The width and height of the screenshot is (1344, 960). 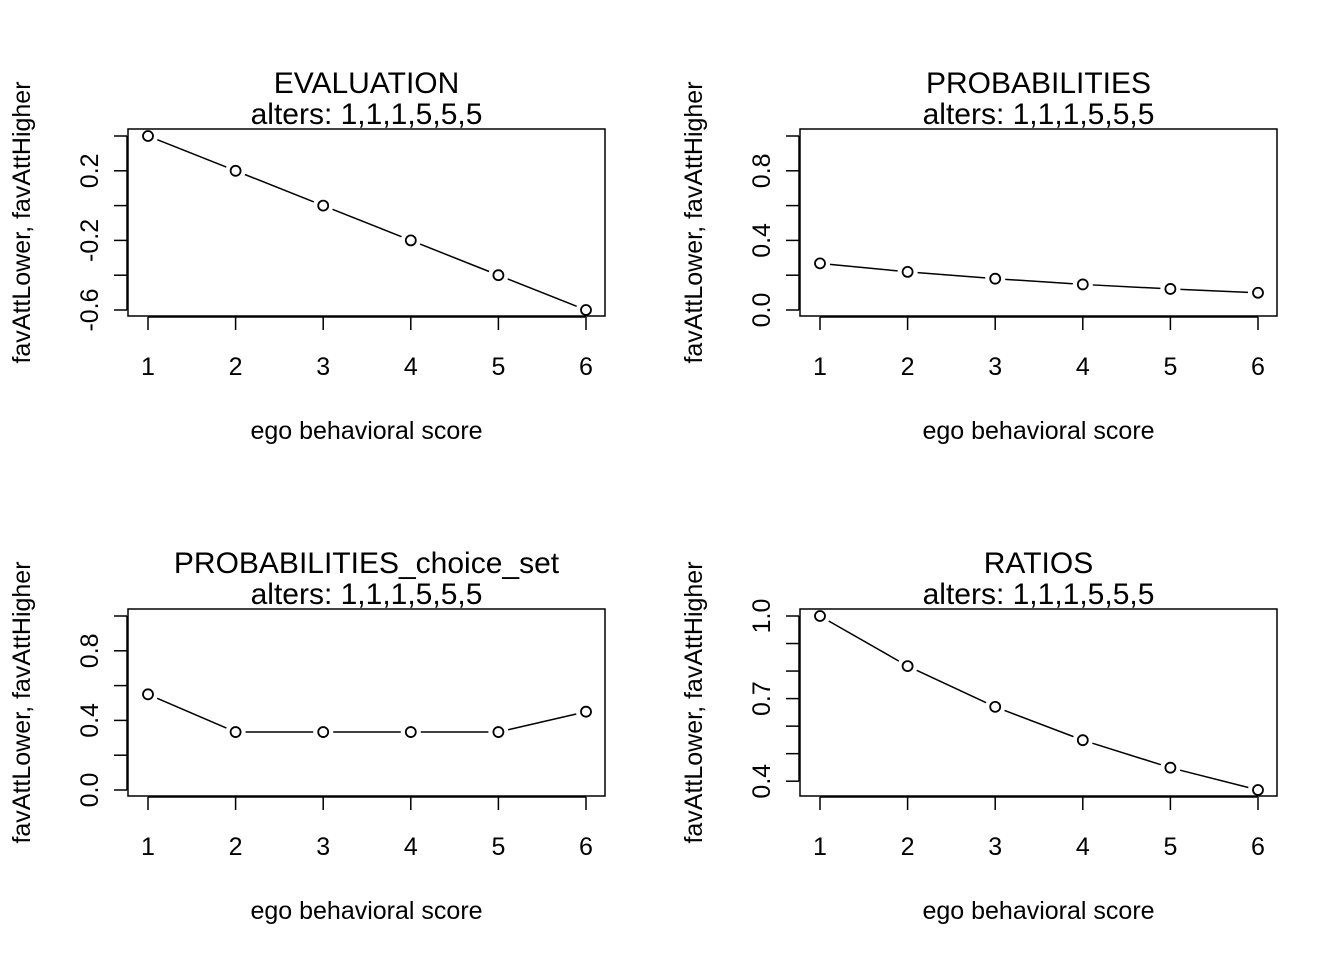 What do you see at coordinates (90, 240) in the screenshot?
I see `y-tick-label: -0.2` at bounding box center [90, 240].